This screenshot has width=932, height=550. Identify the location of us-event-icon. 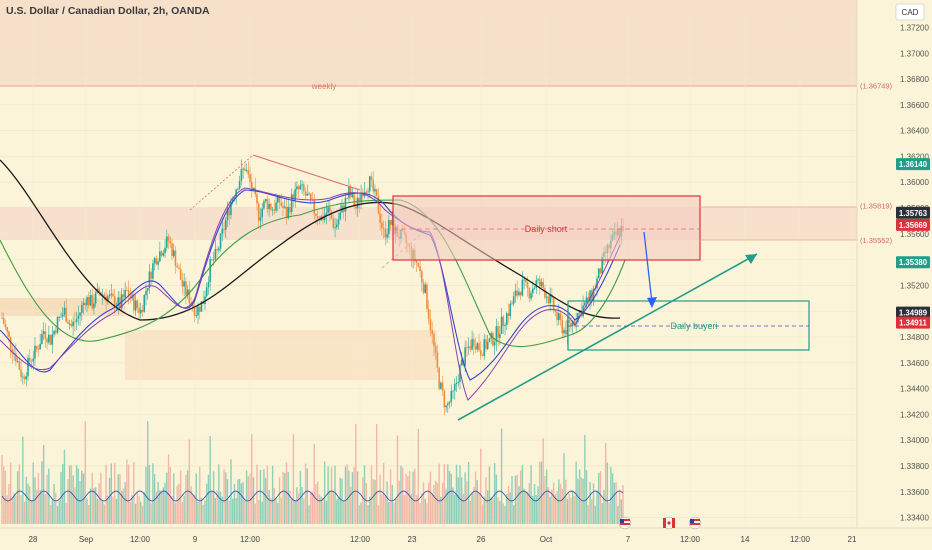
(625, 523).